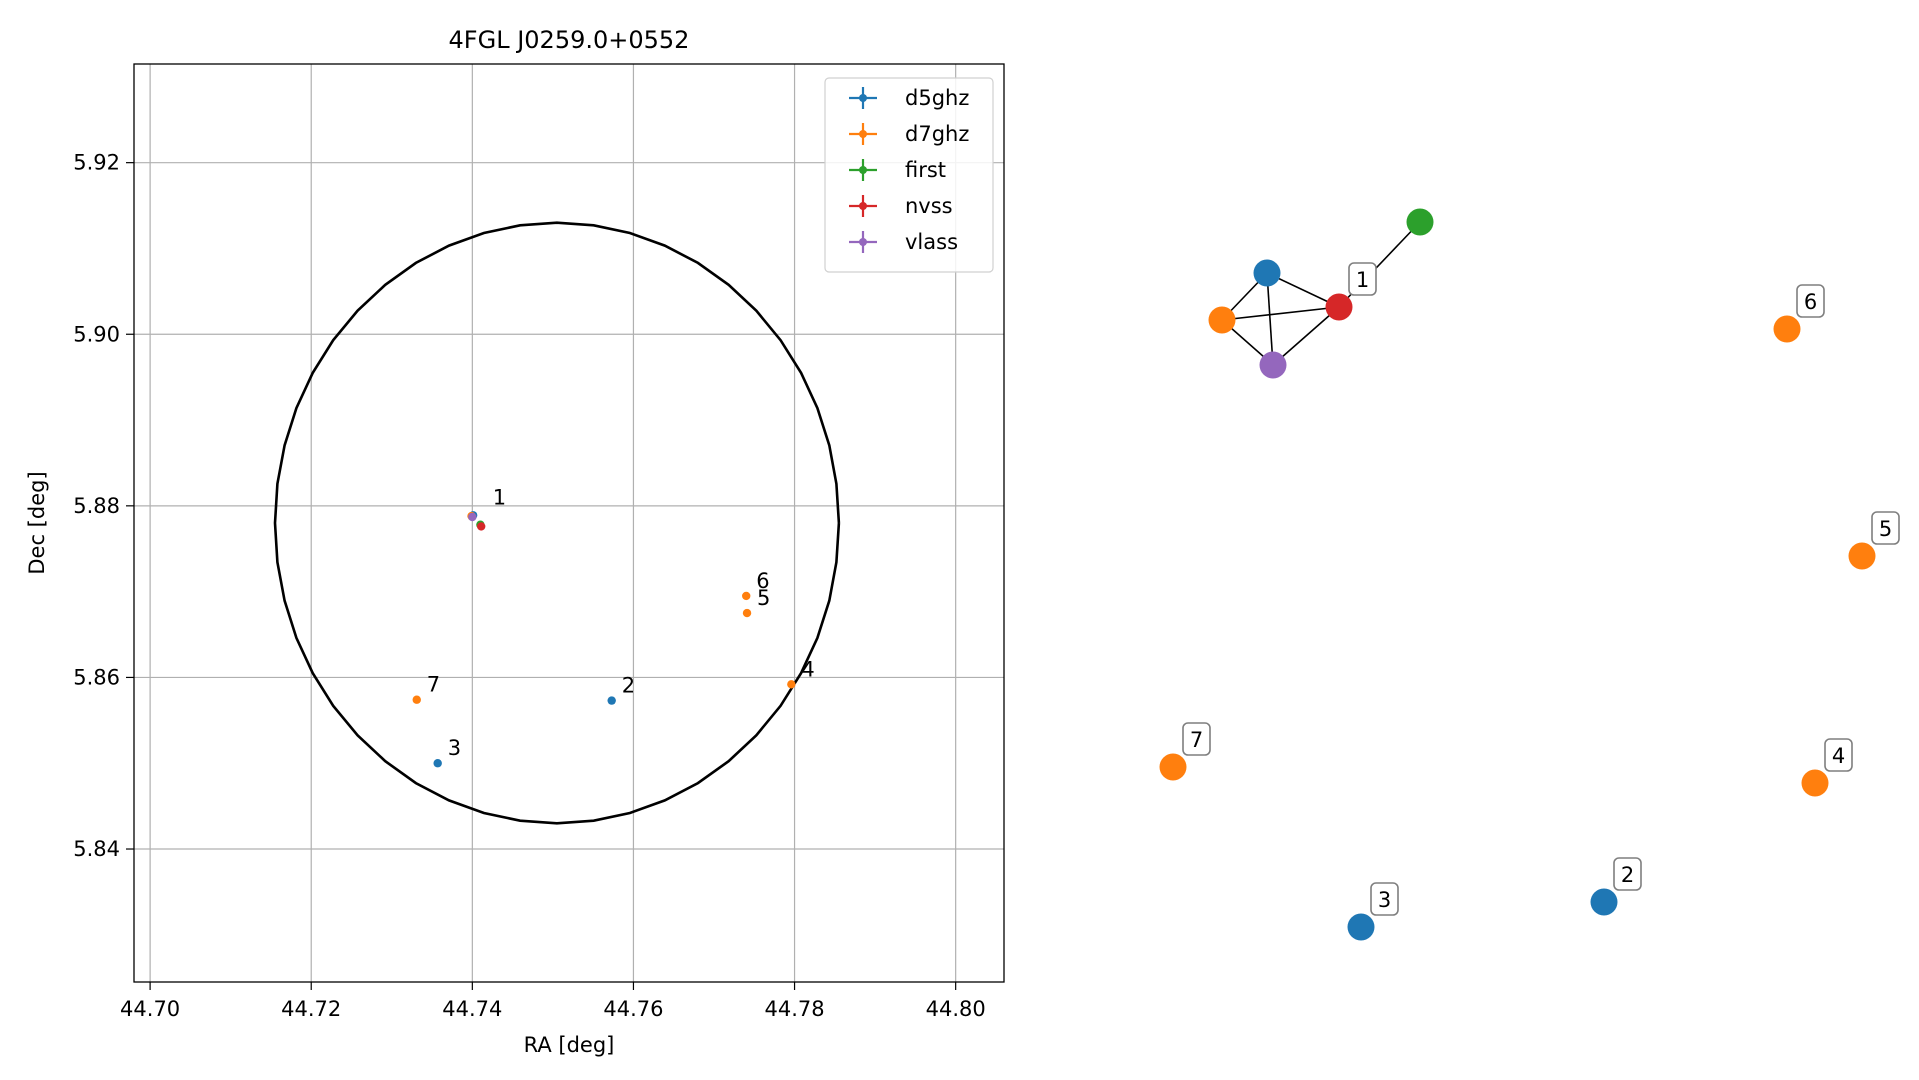  What do you see at coordinates (553, 1001) in the screenshot?
I see `x-axis-ticks: 44.70 44.72 44.74 44.76 44.78 44.80` at bounding box center [553, 1001].